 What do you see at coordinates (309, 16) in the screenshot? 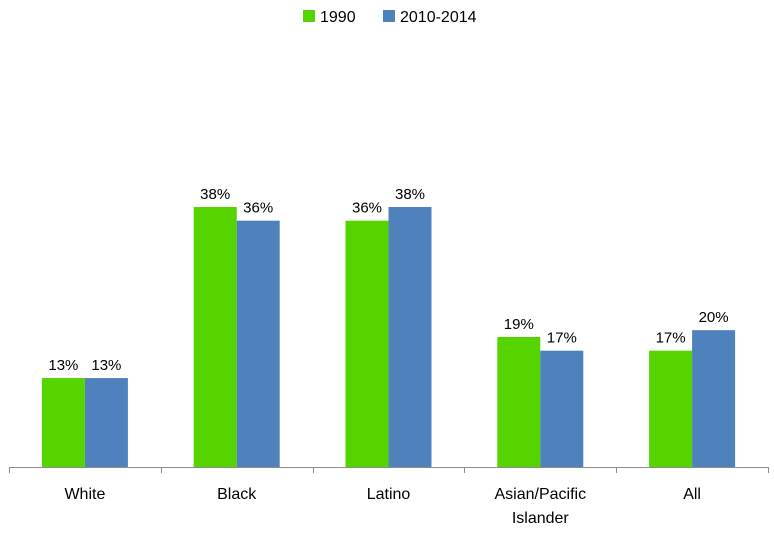
I see `legend-swatch-series1` at bounding box center [309, 16].